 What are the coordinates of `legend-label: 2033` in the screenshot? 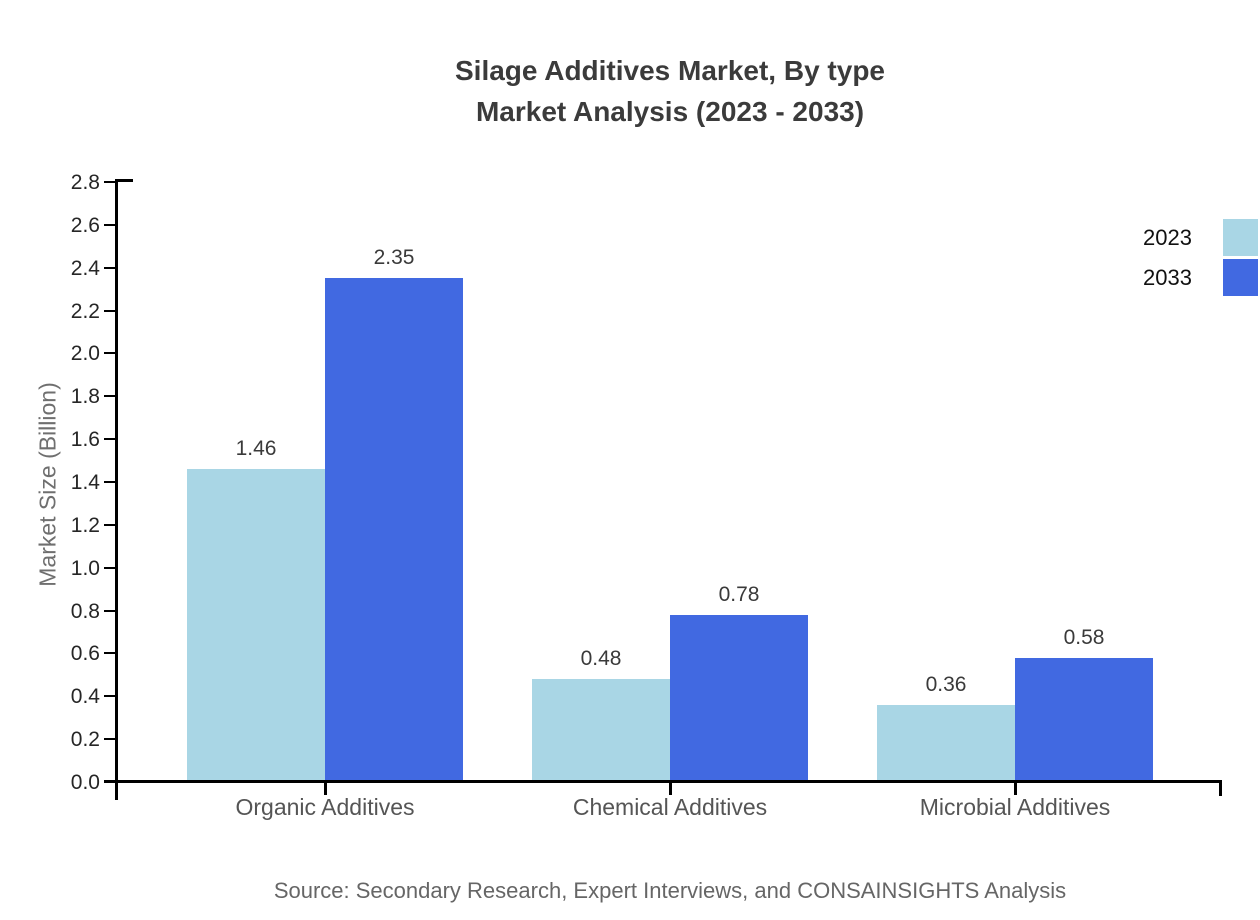 It's located at (1167, 277).